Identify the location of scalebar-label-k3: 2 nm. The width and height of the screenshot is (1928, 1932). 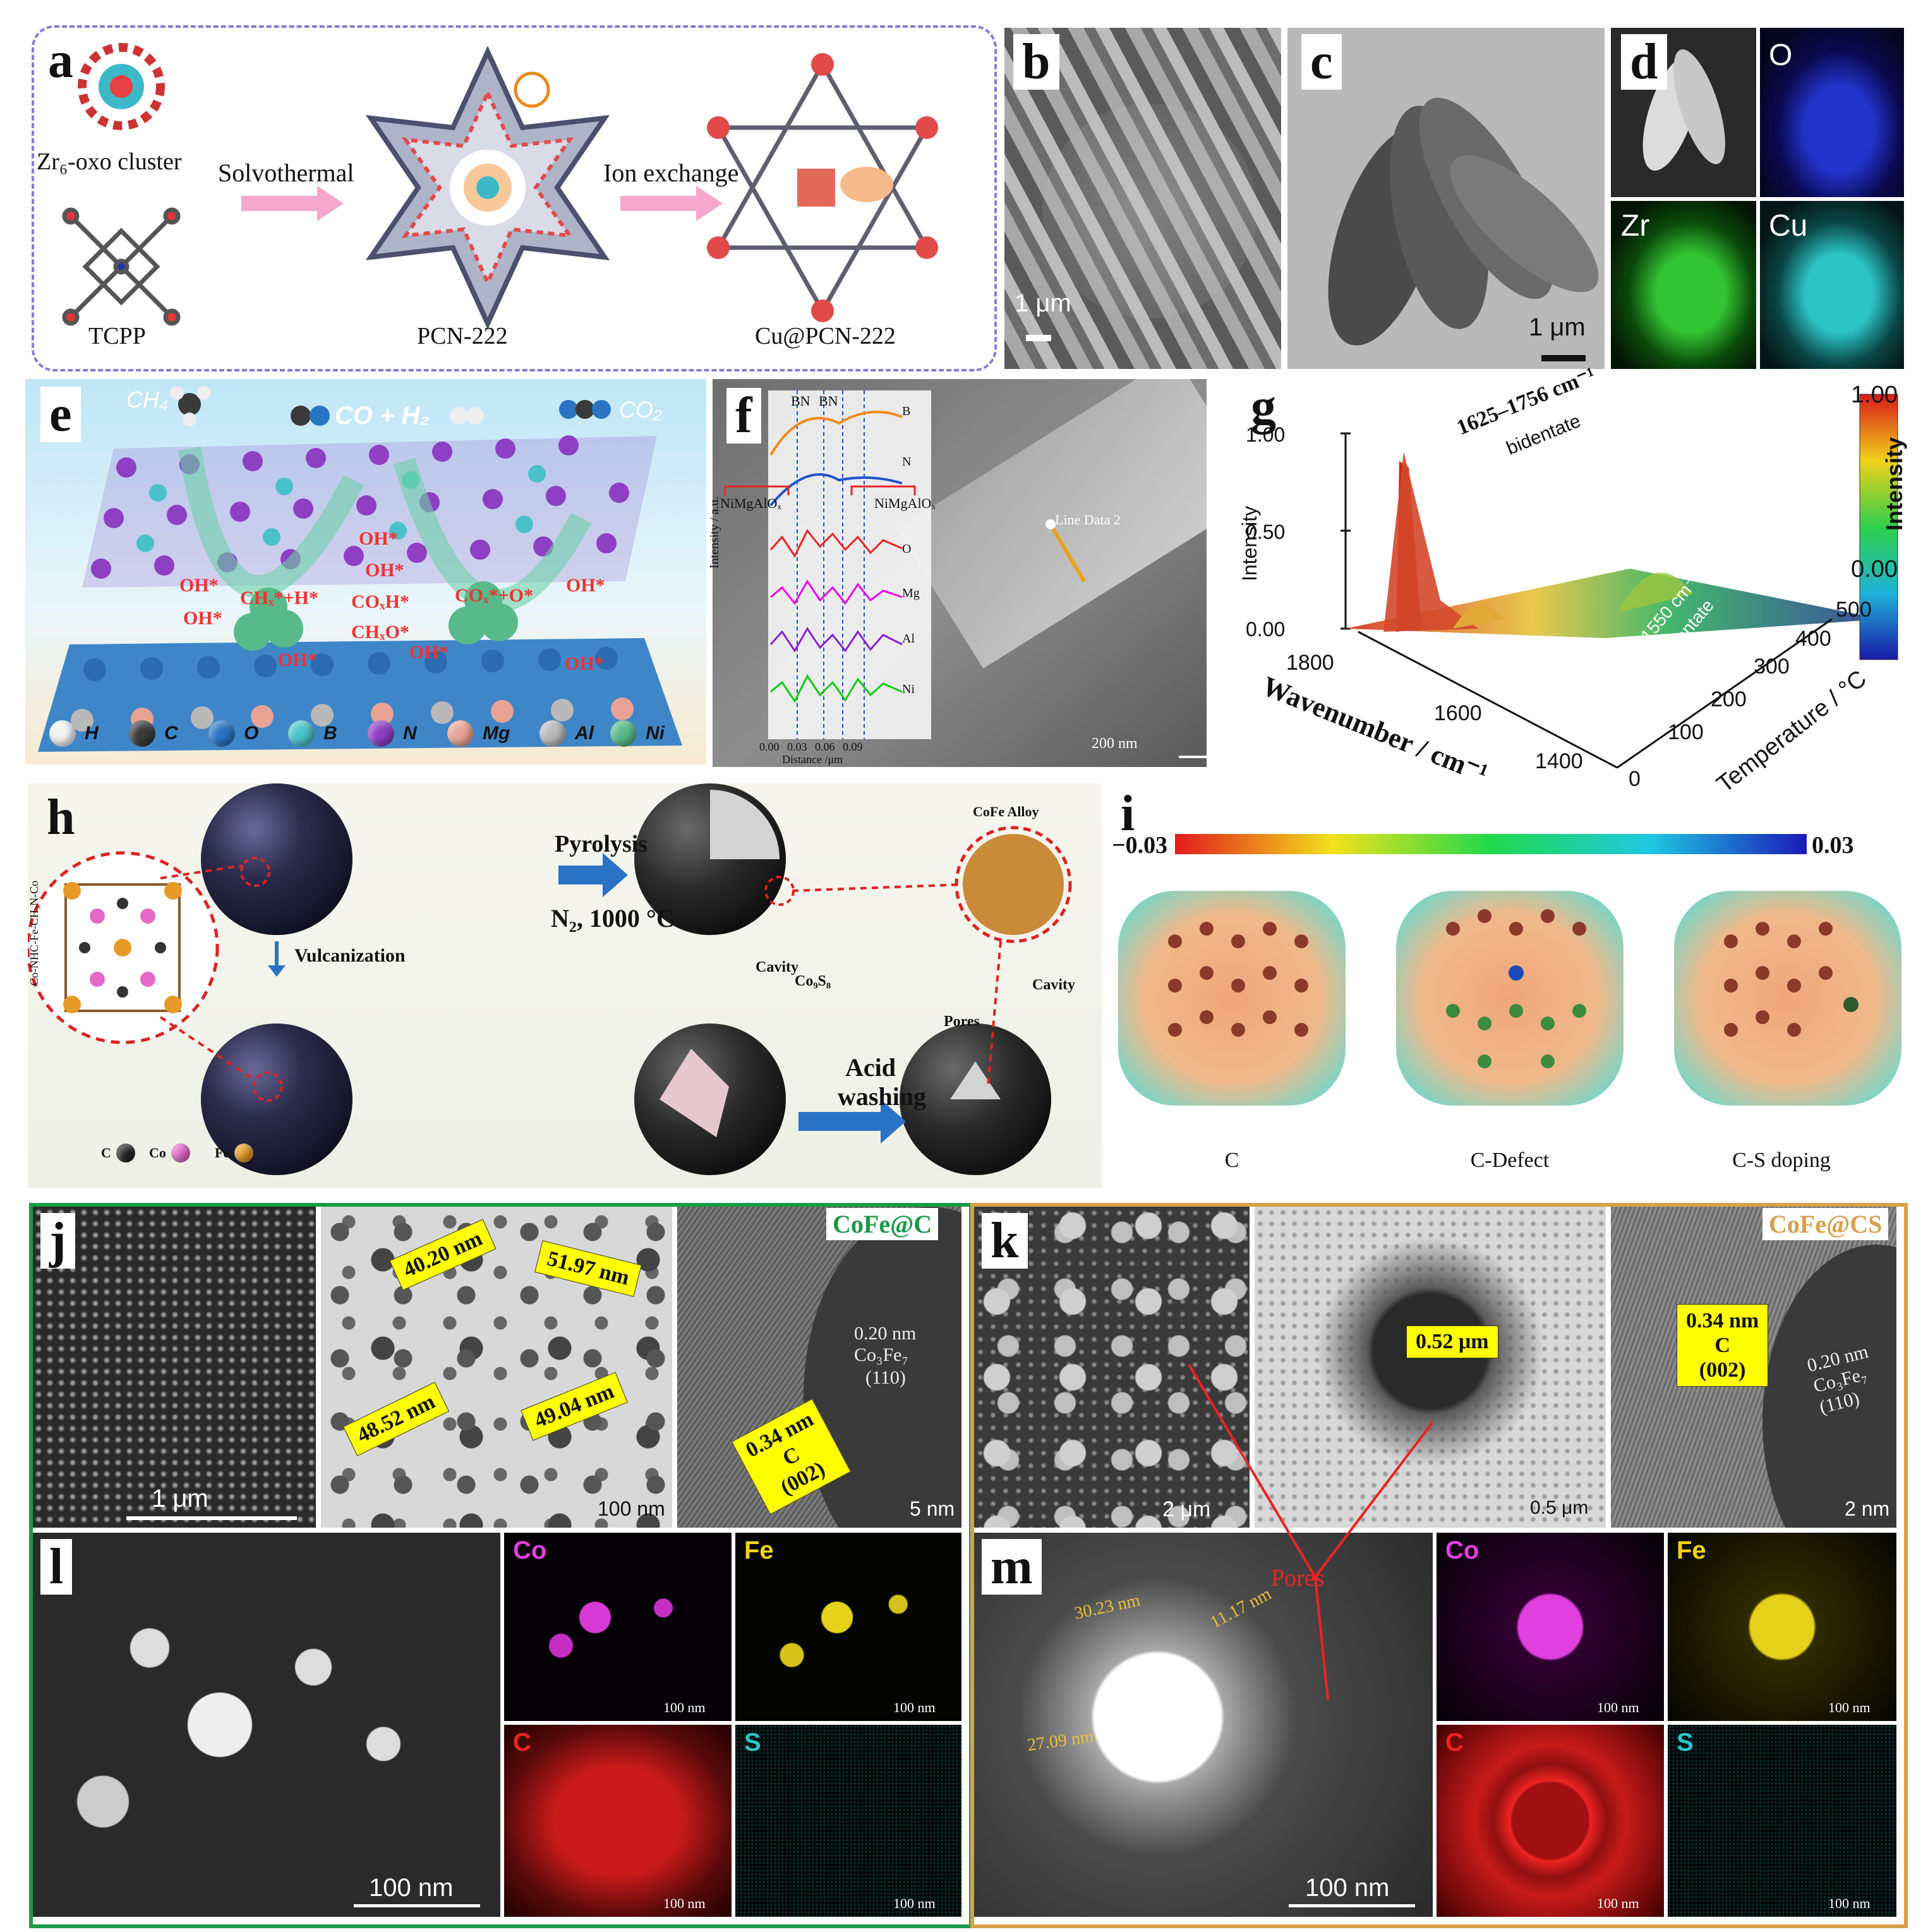
(1867, 1508).